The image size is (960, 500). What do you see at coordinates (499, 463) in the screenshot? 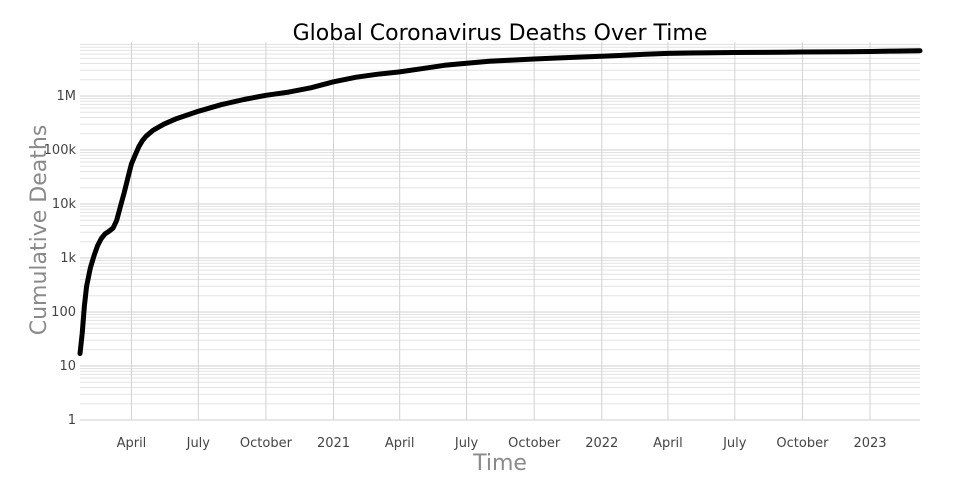
I see `x-axis-title: Time` at bounding box center [499, 463].